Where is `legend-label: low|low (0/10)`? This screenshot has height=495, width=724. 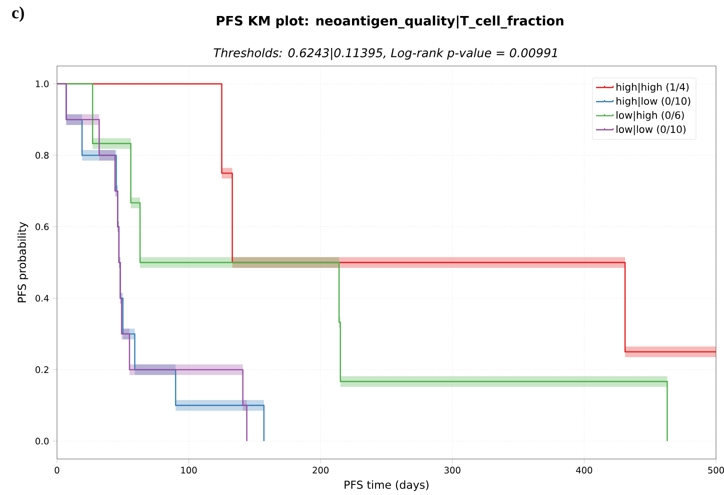
legend-label: low|low (0/10) is located at coordinates (651, 130).